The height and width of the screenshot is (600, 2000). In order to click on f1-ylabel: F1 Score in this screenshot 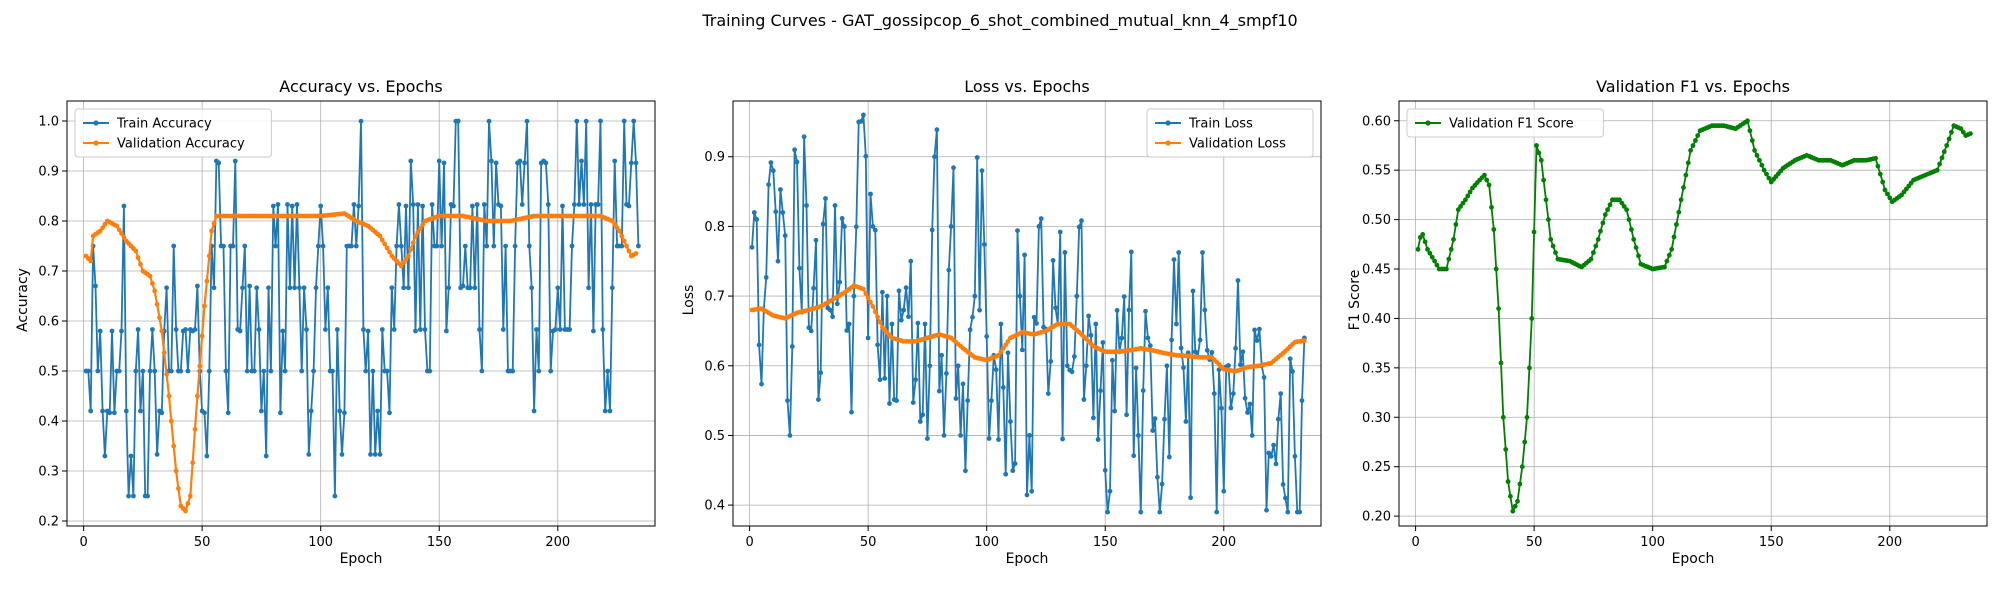, I will do `click(1355, 300)`.